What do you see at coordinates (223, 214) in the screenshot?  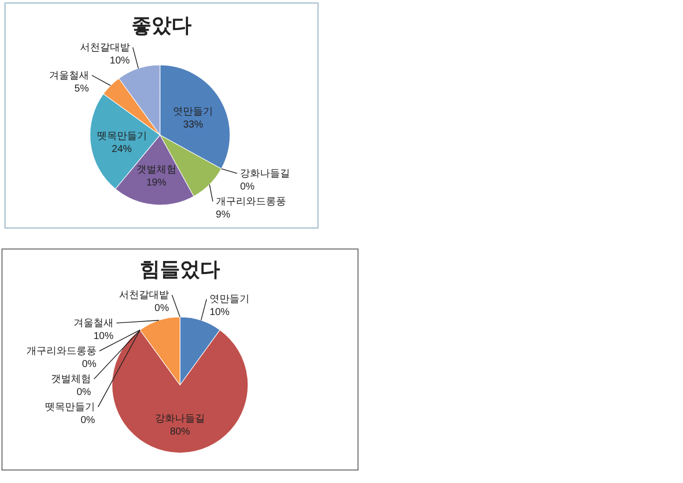 I see `data-label: 9%` at bounding box center [223, 214].